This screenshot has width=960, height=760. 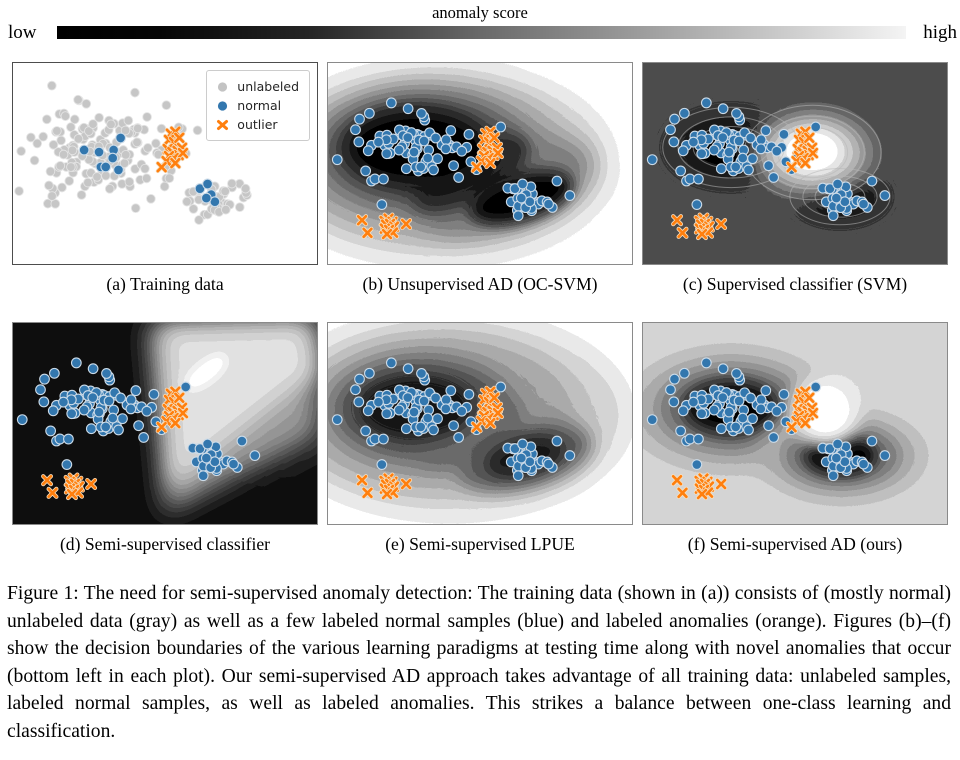 I want to click on subcaption-b: (b) Unsupervised AD (OC-SVM), so click(x=480, y=284).